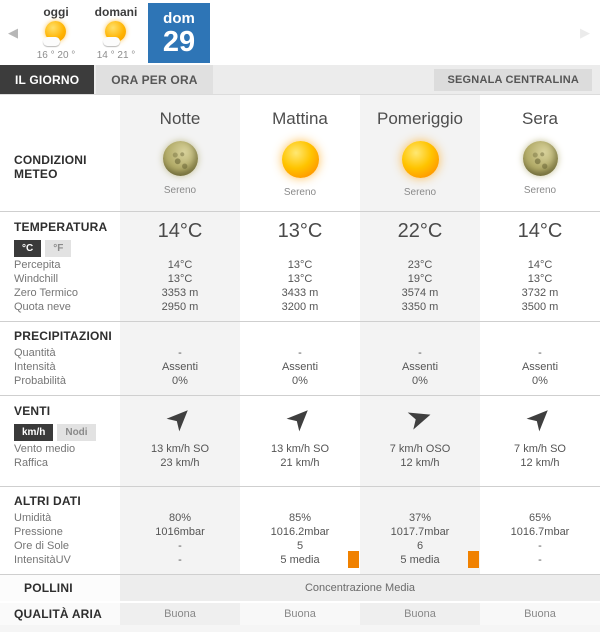  I want to click on table-row: Probabilità 0% 0% 0% 0%, so click(300, 381).